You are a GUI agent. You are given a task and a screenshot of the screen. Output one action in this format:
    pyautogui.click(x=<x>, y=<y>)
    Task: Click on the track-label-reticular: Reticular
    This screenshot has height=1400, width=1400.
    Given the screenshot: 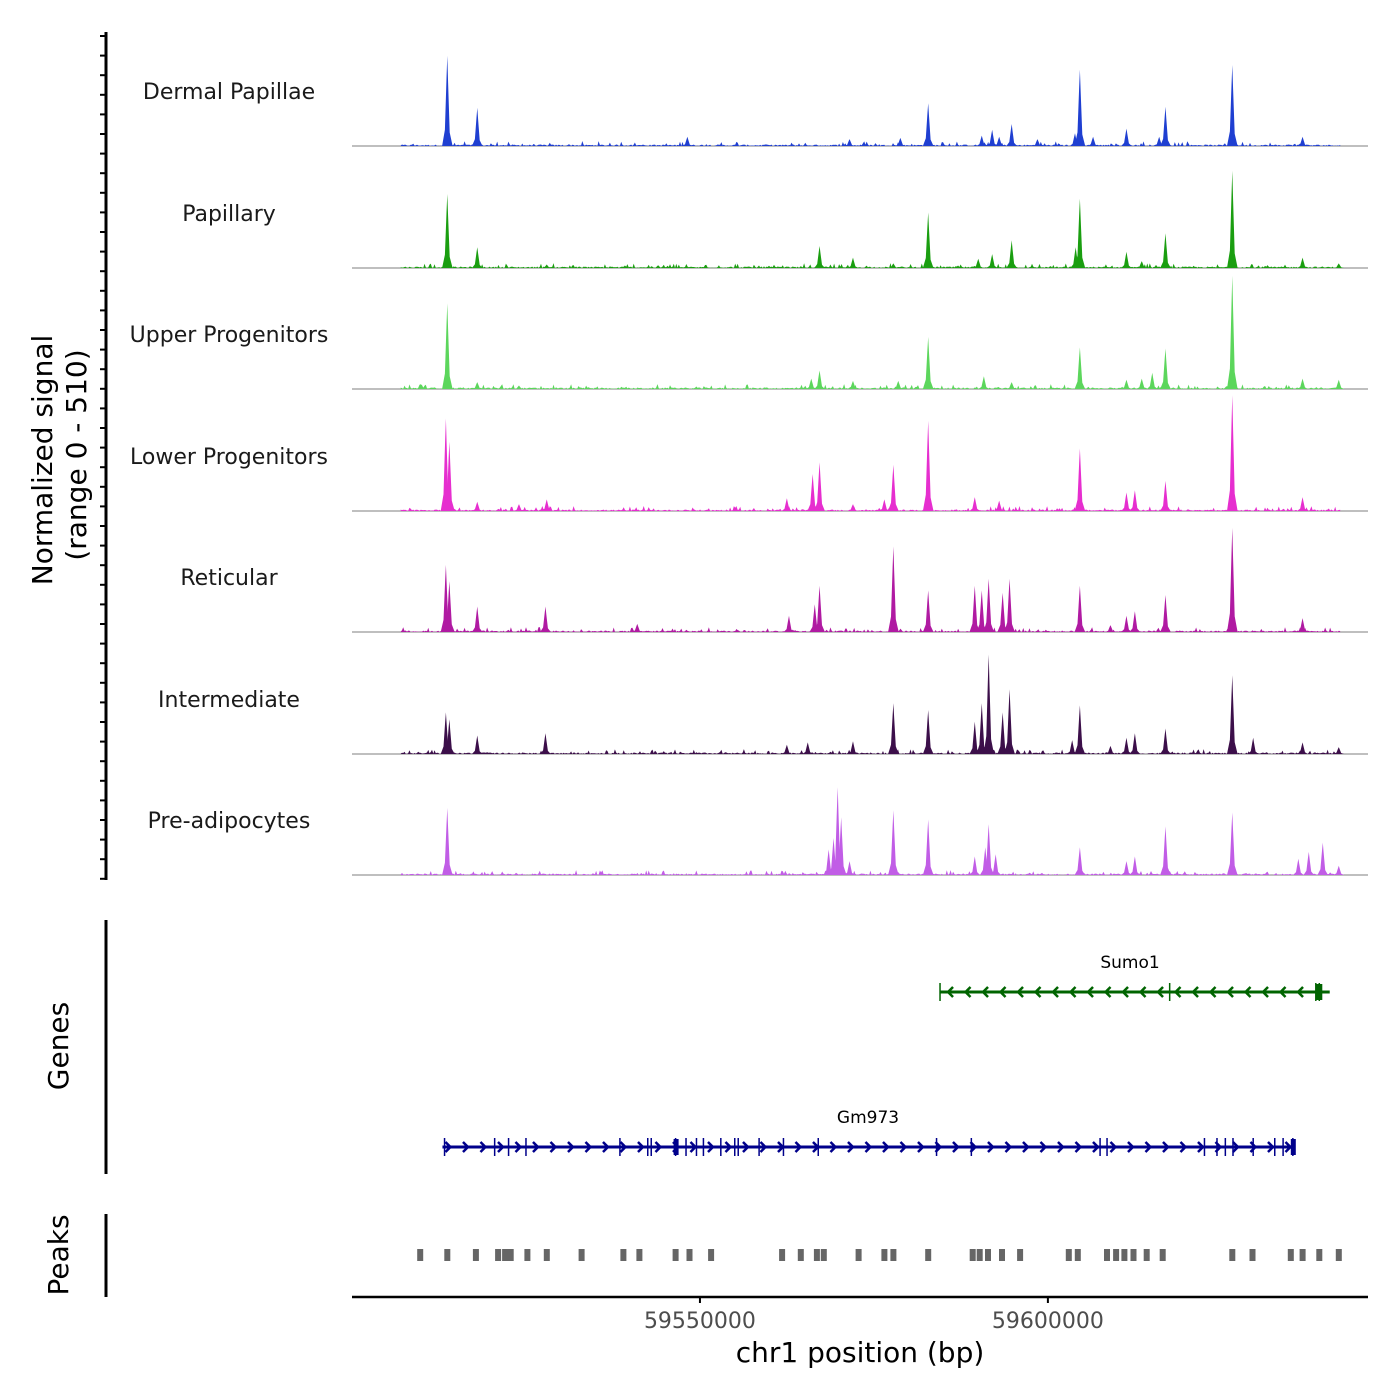 What is the action you would take?
    pyautogui.click(x=229, y=578)
    